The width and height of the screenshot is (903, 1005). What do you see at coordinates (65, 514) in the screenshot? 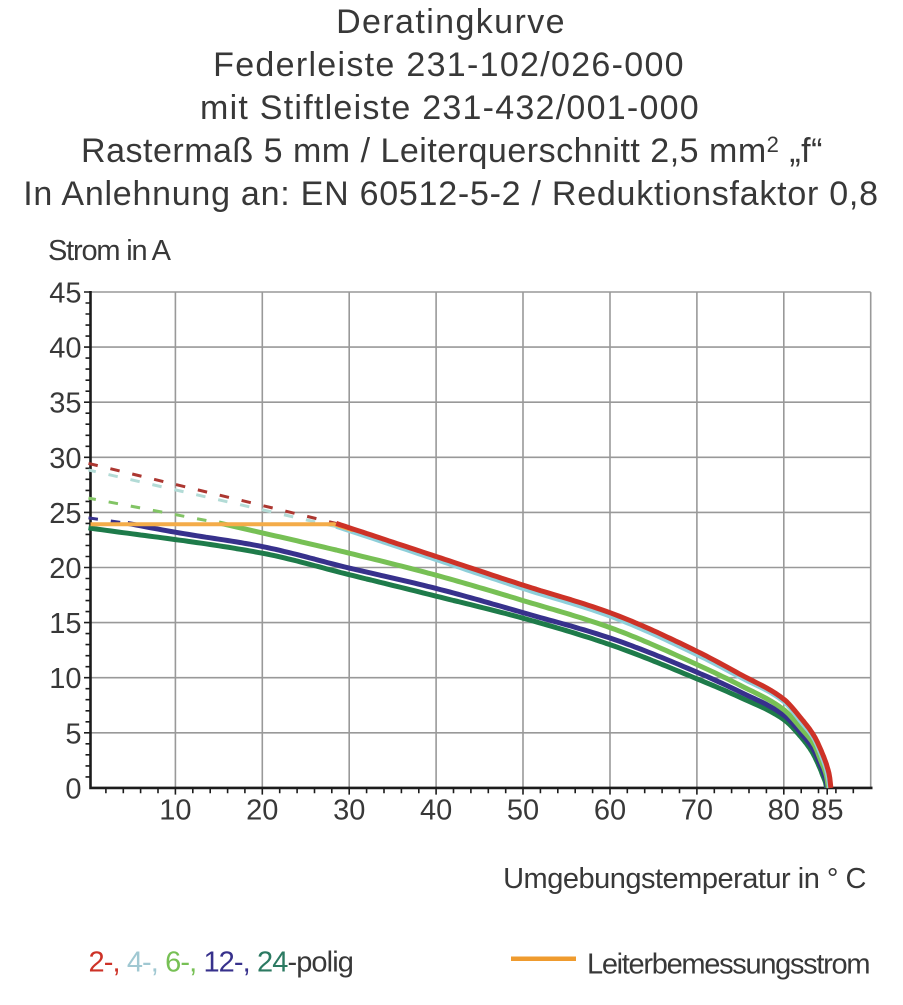
I see `svg-text: 25` at bounding box center [65, 514].